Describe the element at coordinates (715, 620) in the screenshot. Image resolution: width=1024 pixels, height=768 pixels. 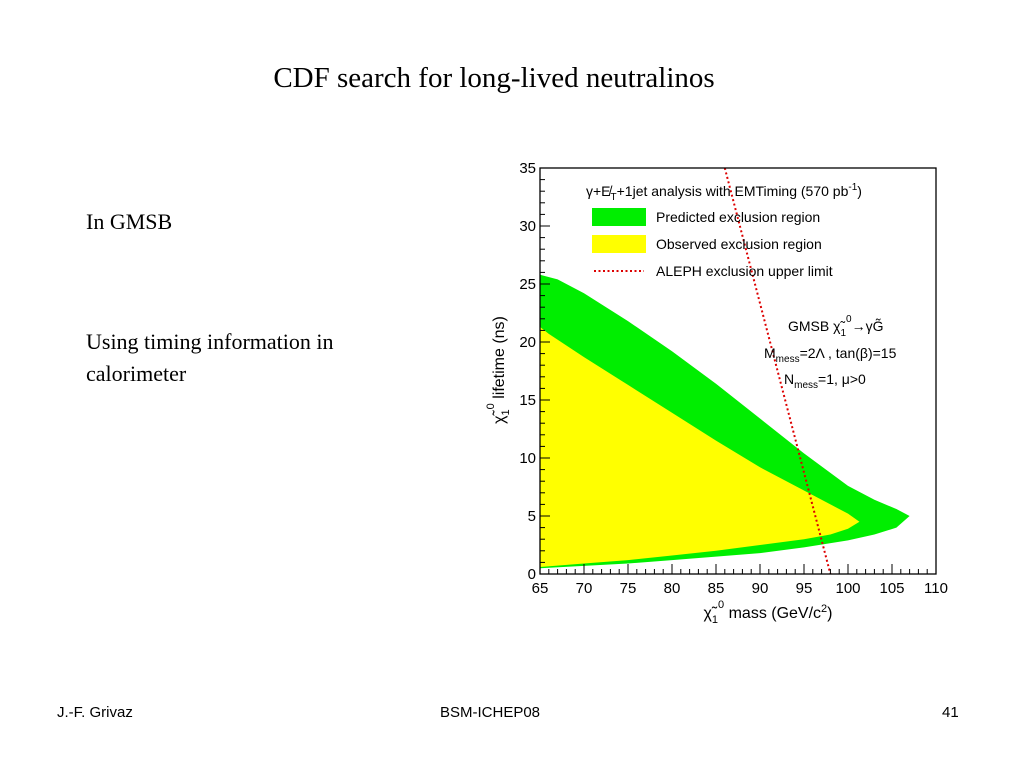
I see `x-axis-chi-subscript: 1` at that location.